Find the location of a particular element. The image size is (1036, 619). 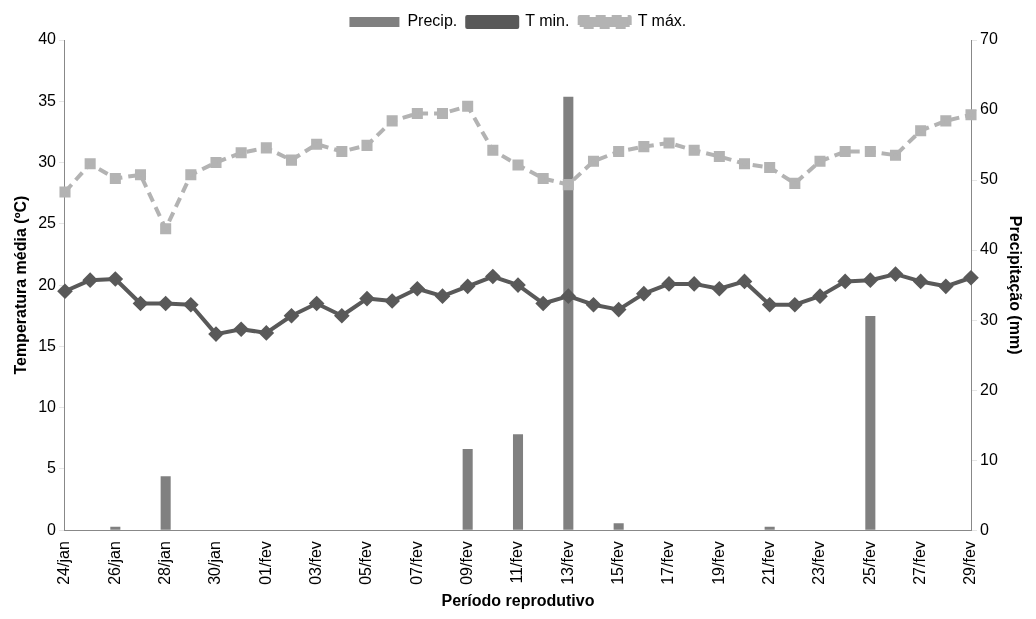

x-tick-label: 28/jan is located at coordinates (165, 563).